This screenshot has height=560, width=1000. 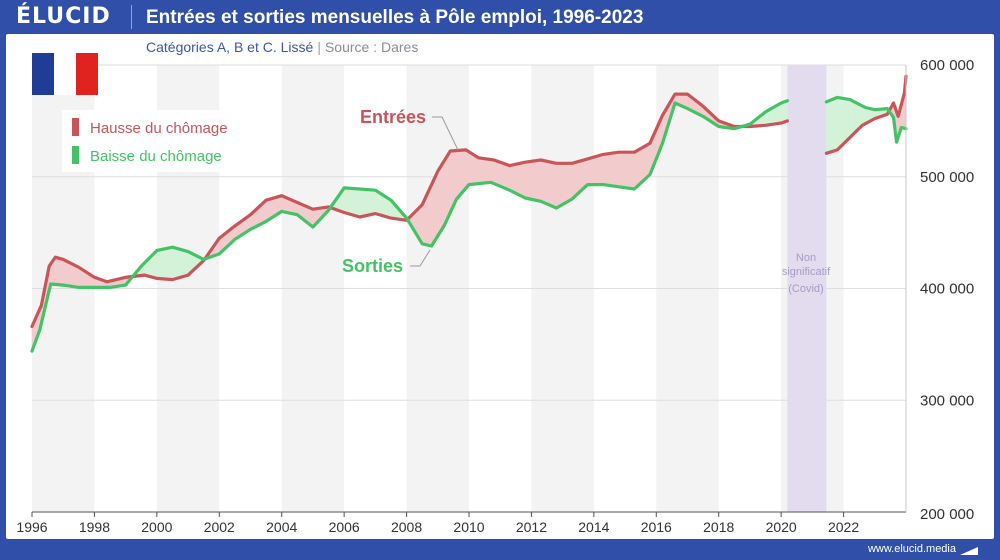 I want to click on legend-label-baisse: Baisse du chômage, so click(x=156, y=156).